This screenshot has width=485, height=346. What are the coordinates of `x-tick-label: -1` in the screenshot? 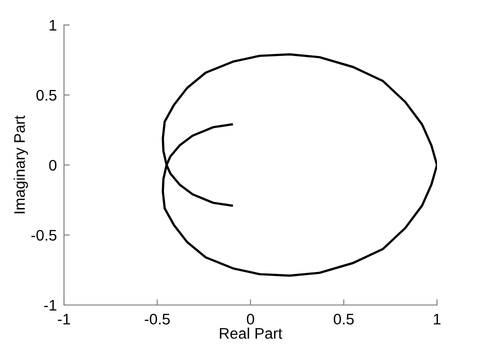 It's located at (64, 319).